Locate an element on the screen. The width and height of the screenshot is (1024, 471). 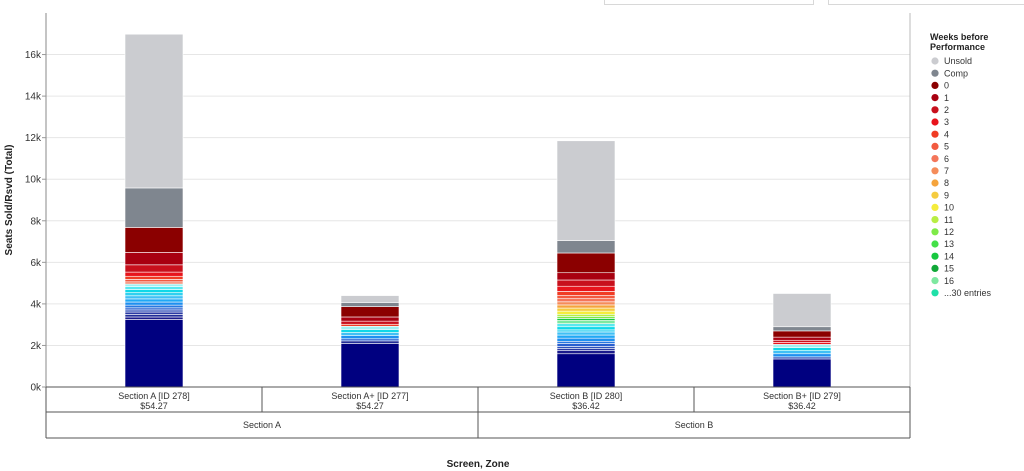
legend-label: ...30 entries is located at coordinates (968, 293).